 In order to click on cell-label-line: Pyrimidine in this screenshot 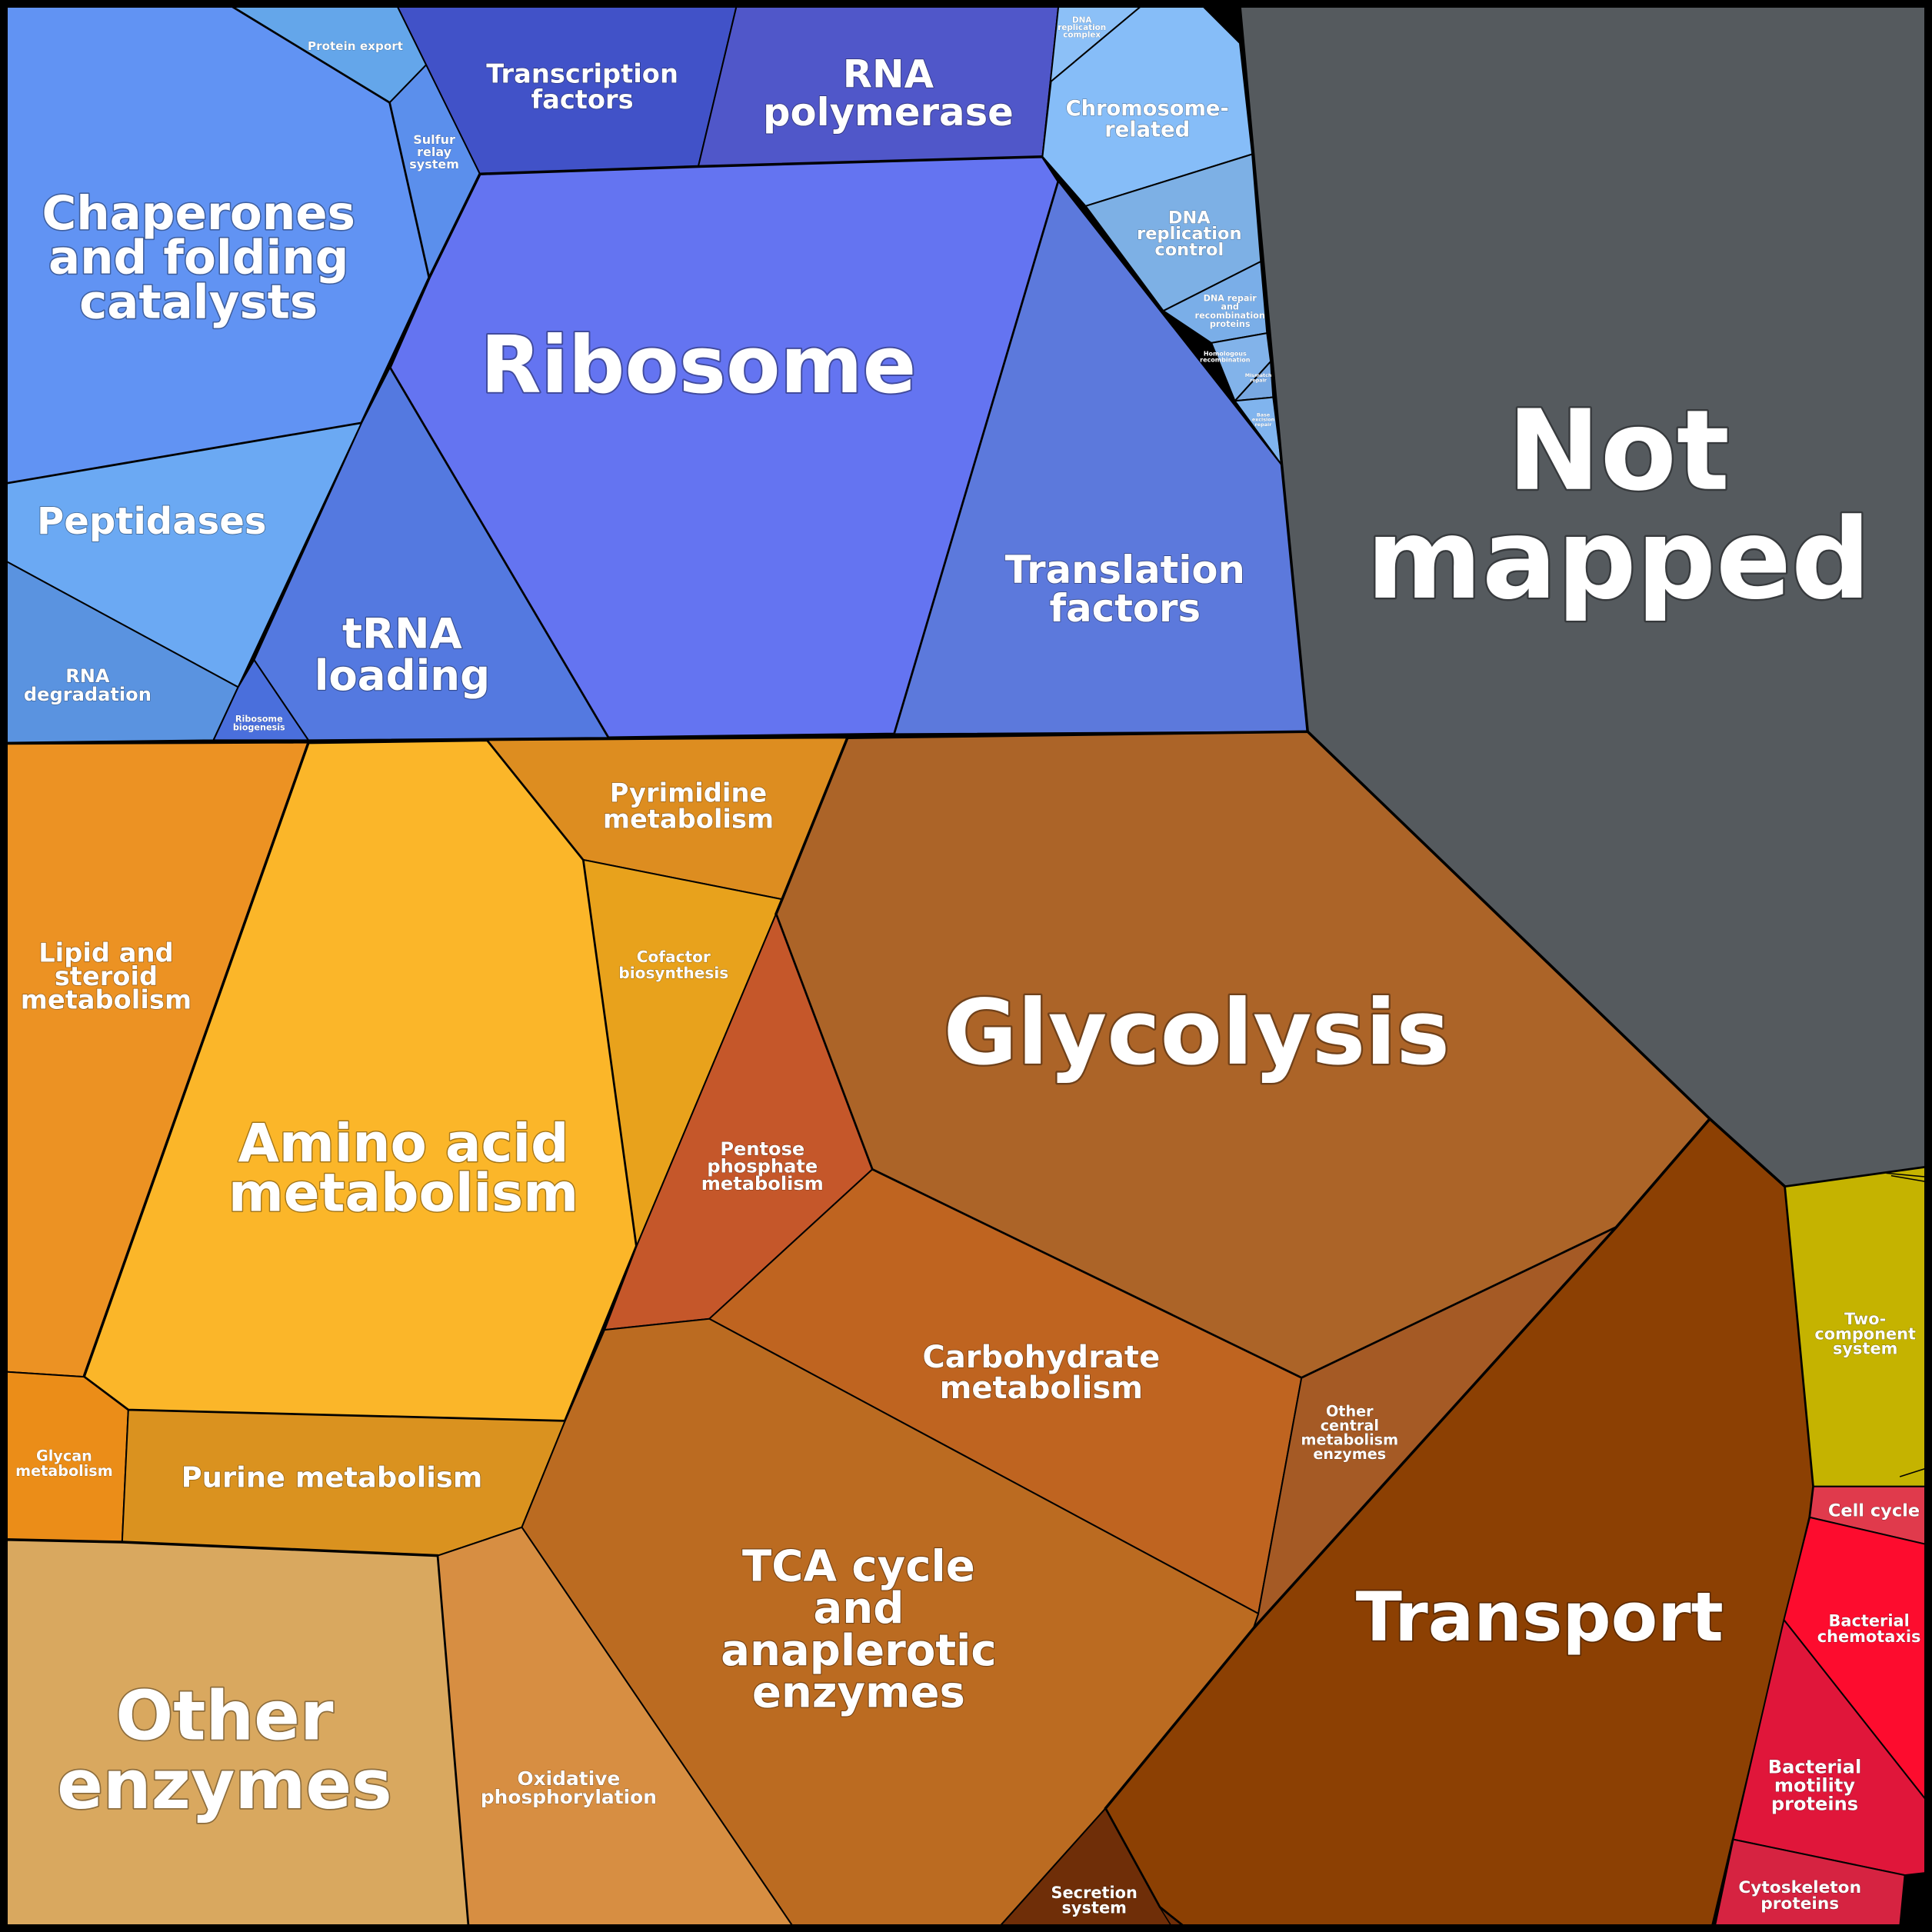, I will do `click(689, 793)`.